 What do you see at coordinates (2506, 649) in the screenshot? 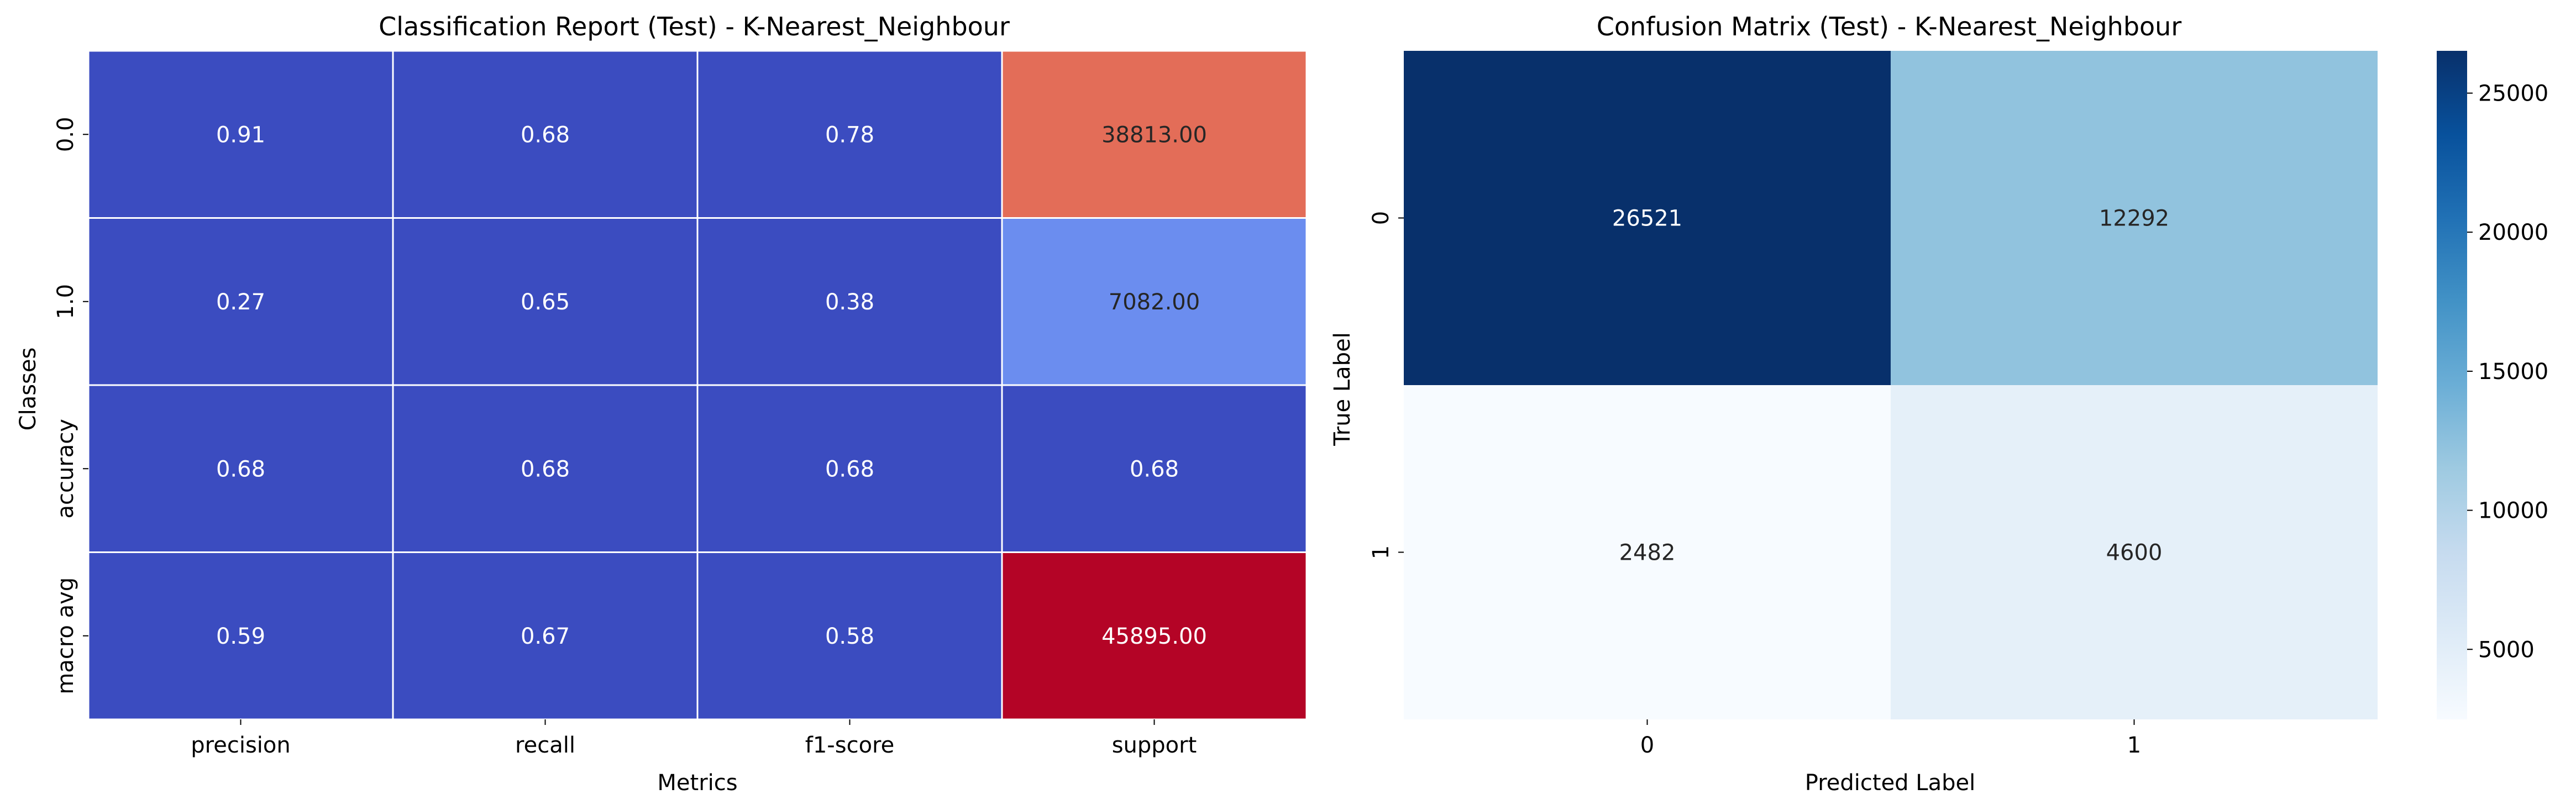
I see `colorbar-tick-label: 5000` at bounding box center [2506, 649].